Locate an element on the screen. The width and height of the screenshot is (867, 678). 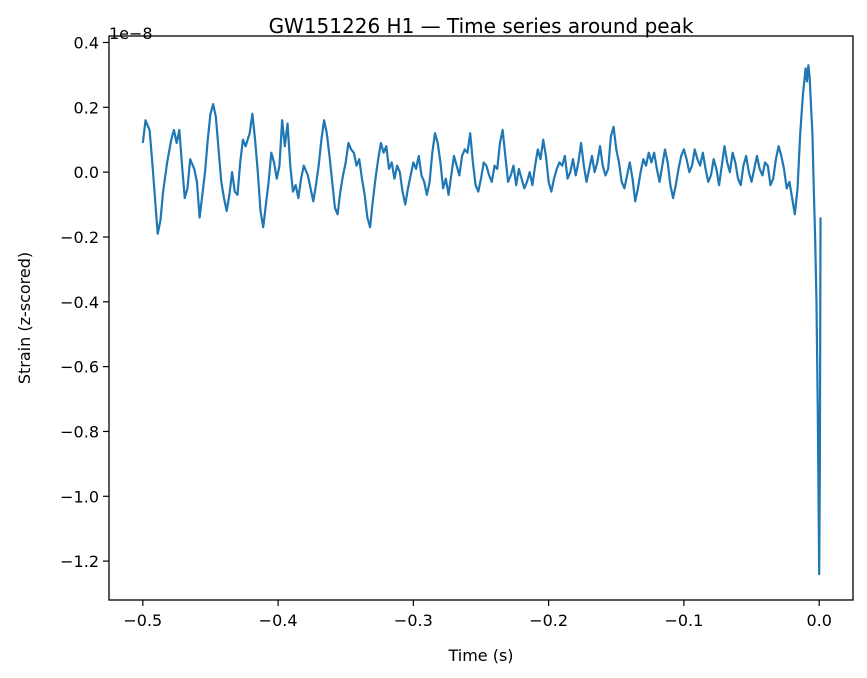
y-tick-label: 0.2 is located at coordinates (86, 107).